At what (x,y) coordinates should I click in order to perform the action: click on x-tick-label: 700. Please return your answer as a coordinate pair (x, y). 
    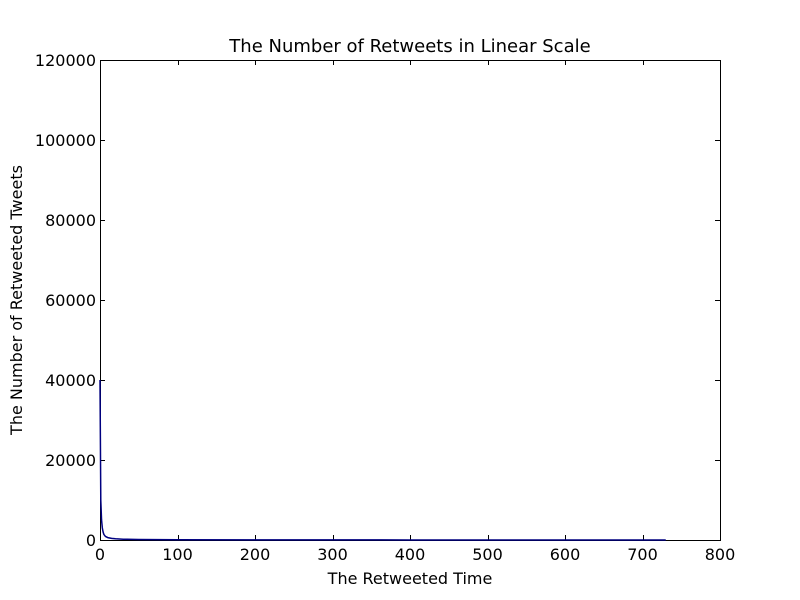
    Looking at the image, I should click on (642, 554).